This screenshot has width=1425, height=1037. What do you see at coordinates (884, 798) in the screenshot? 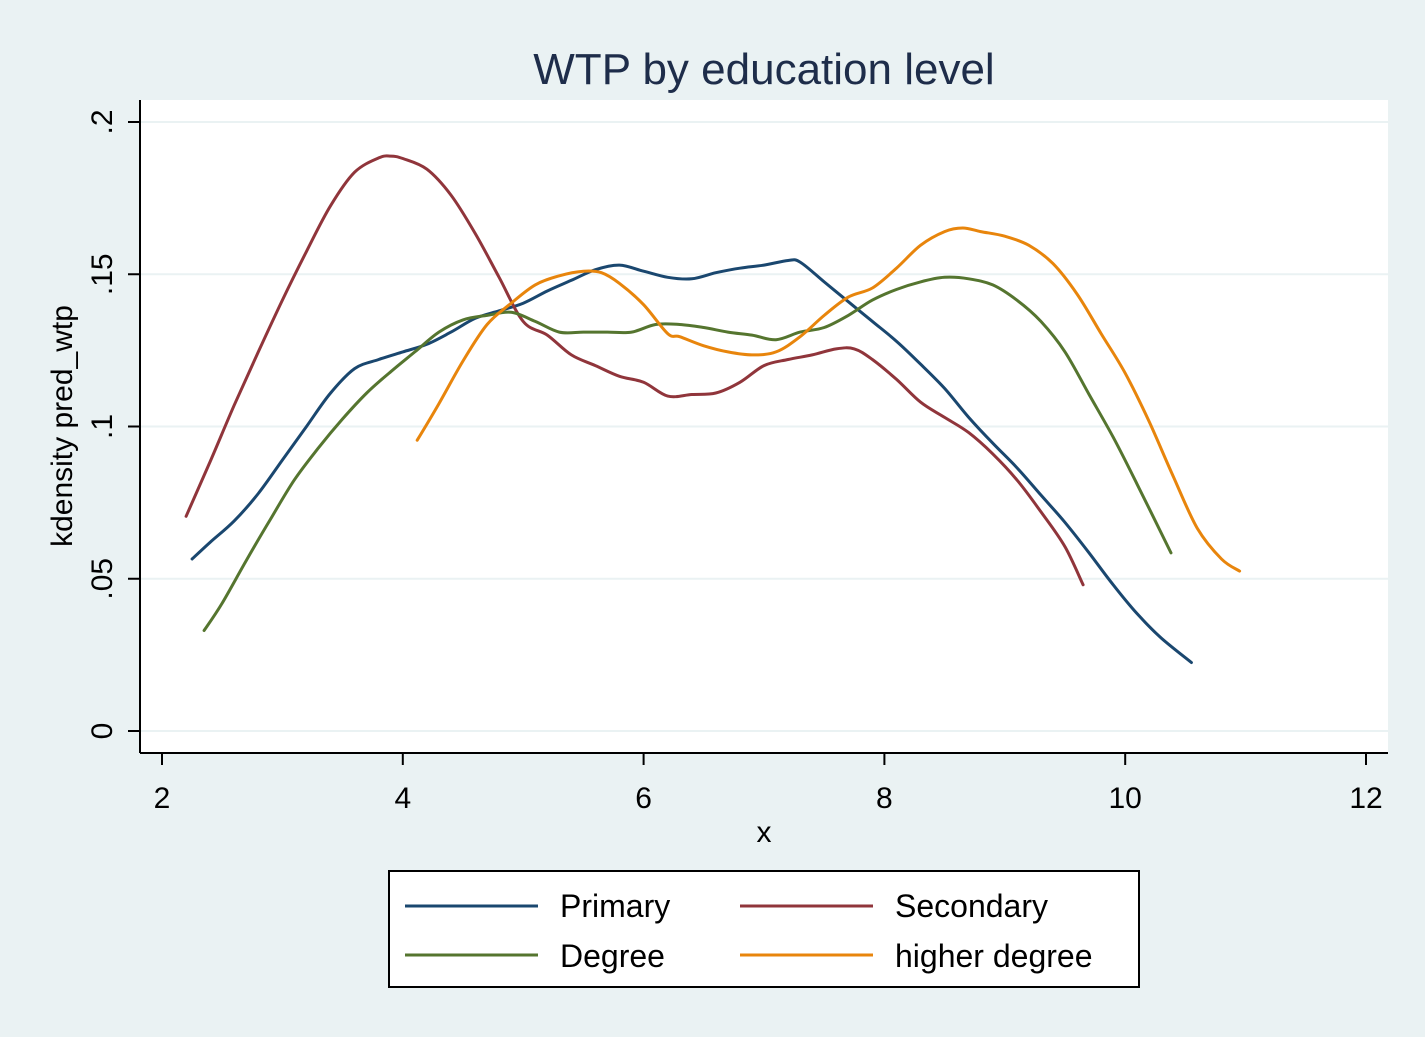
I see `x-tick-label-3: 8` at bounding box center [884, 798].